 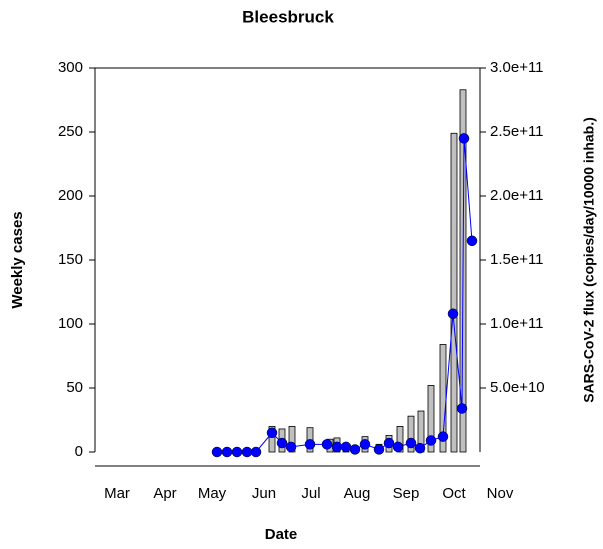 I want to click on x-tick-label: Jul, so click(x=310, y=493).